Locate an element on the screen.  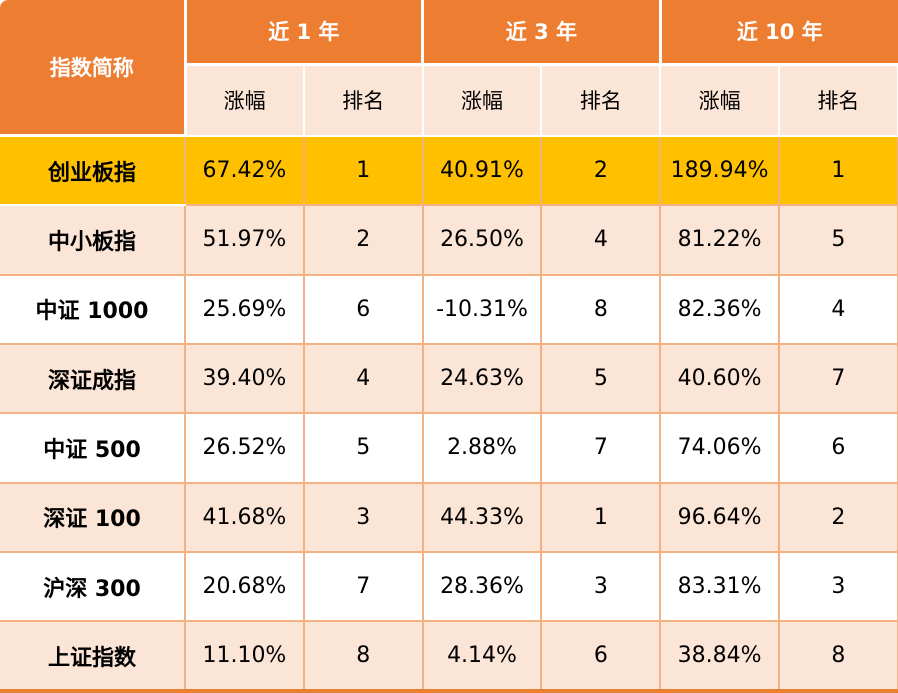
change-cell: 20.68% is located at coordinates (244, 587).